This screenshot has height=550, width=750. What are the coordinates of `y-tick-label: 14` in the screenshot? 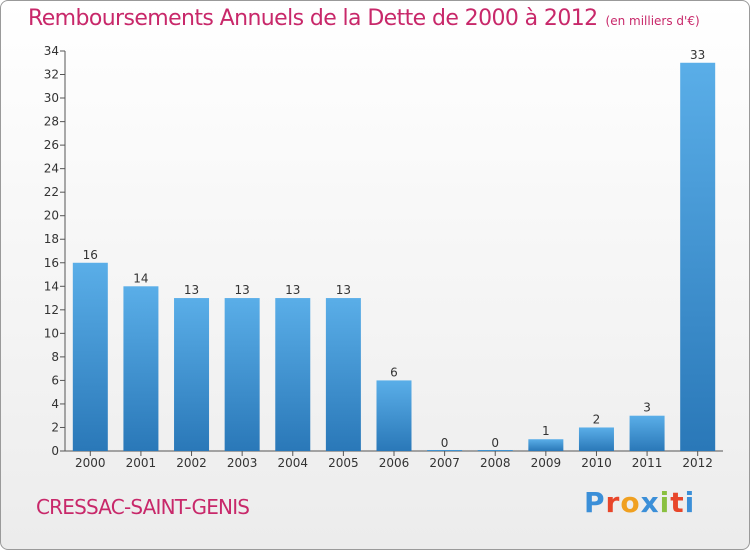 It's located at (51, 286).